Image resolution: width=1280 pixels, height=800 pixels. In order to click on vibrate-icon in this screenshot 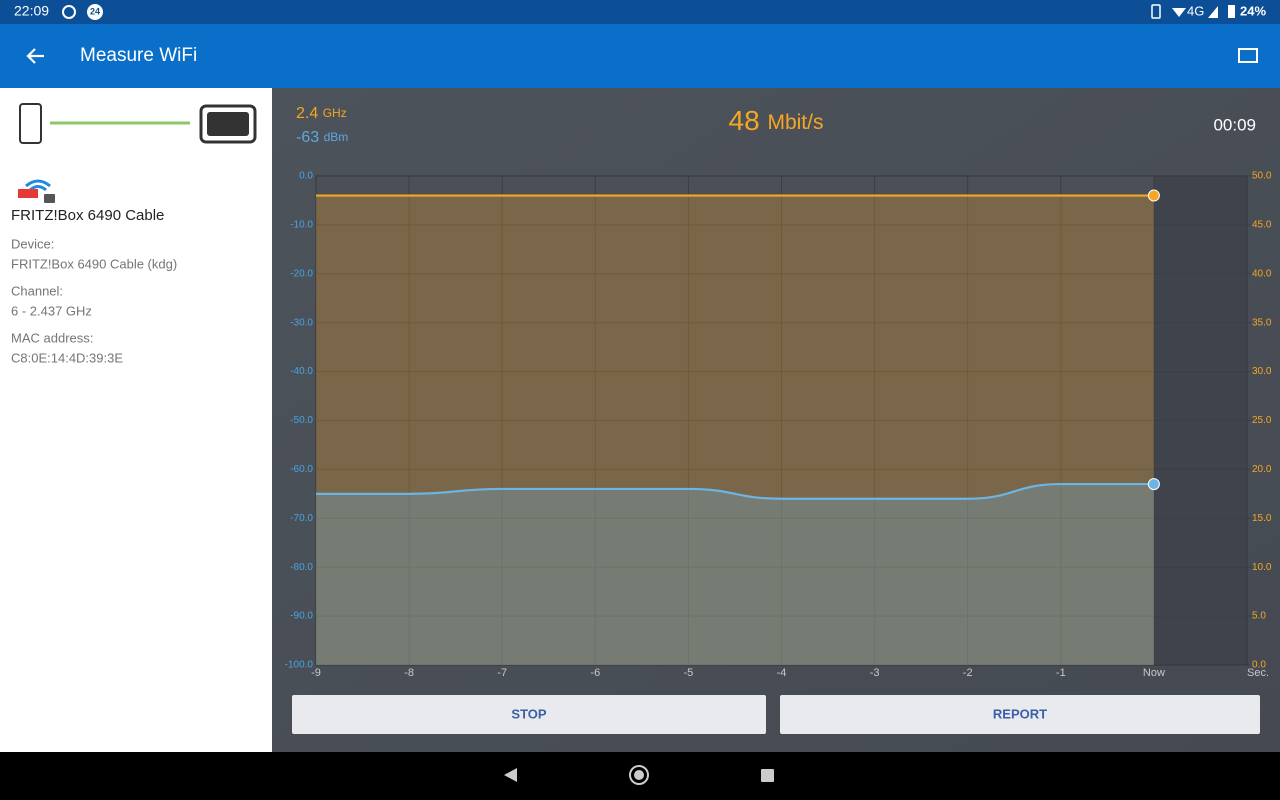, I will do `click(1156, 11)`.